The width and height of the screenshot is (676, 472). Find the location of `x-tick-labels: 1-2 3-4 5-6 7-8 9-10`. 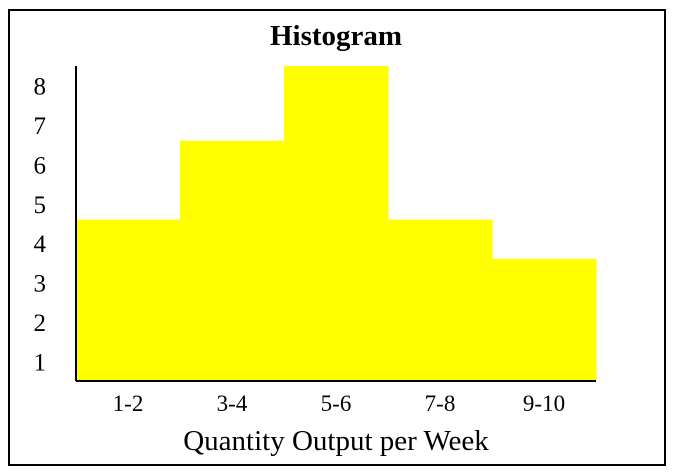

x-tick-labels: 1-2 3-4 5-6 7-8 9-10 is located at coordinates (339, 403).